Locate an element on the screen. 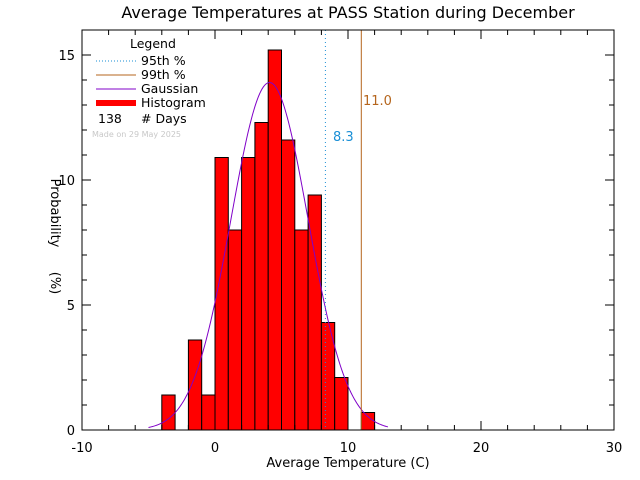  y-axis-unit: (%) is located at coordinates (54, 283).